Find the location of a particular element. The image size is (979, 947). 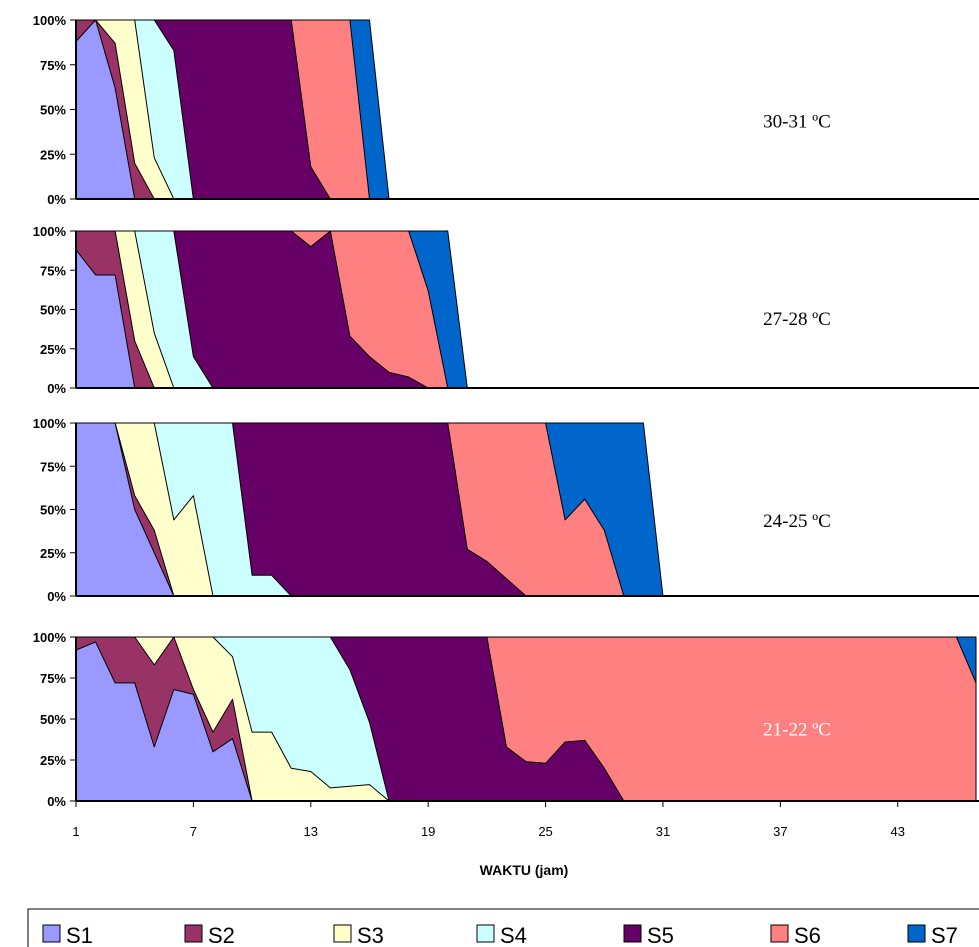

legend-label: S2 is located at coordinates (221, 935).